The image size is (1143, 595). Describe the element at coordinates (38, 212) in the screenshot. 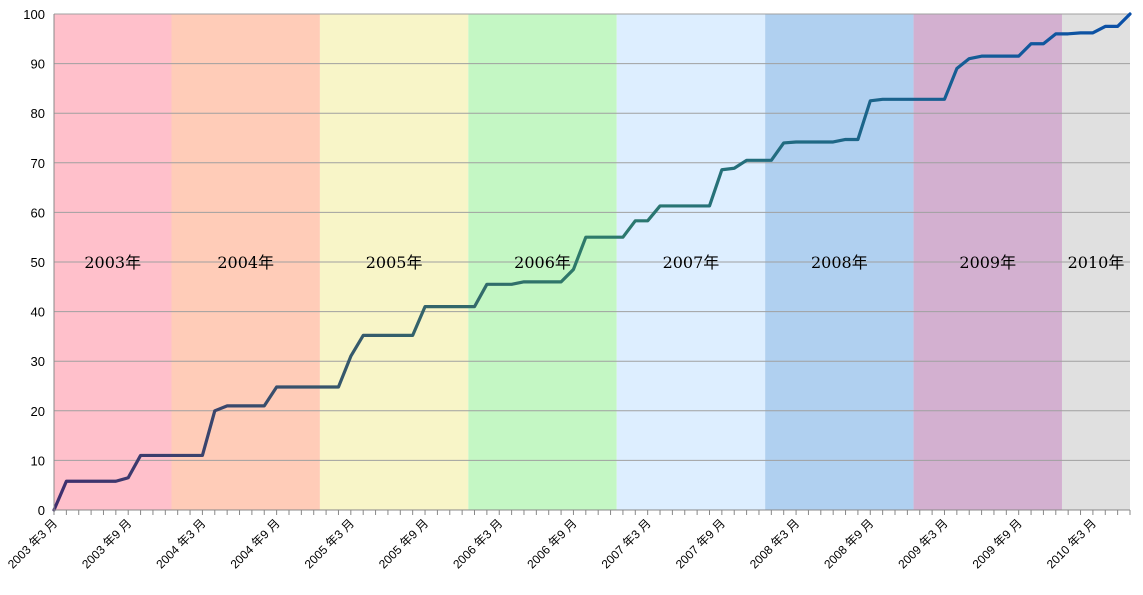

I see `y-tick-label: 60` at that location.